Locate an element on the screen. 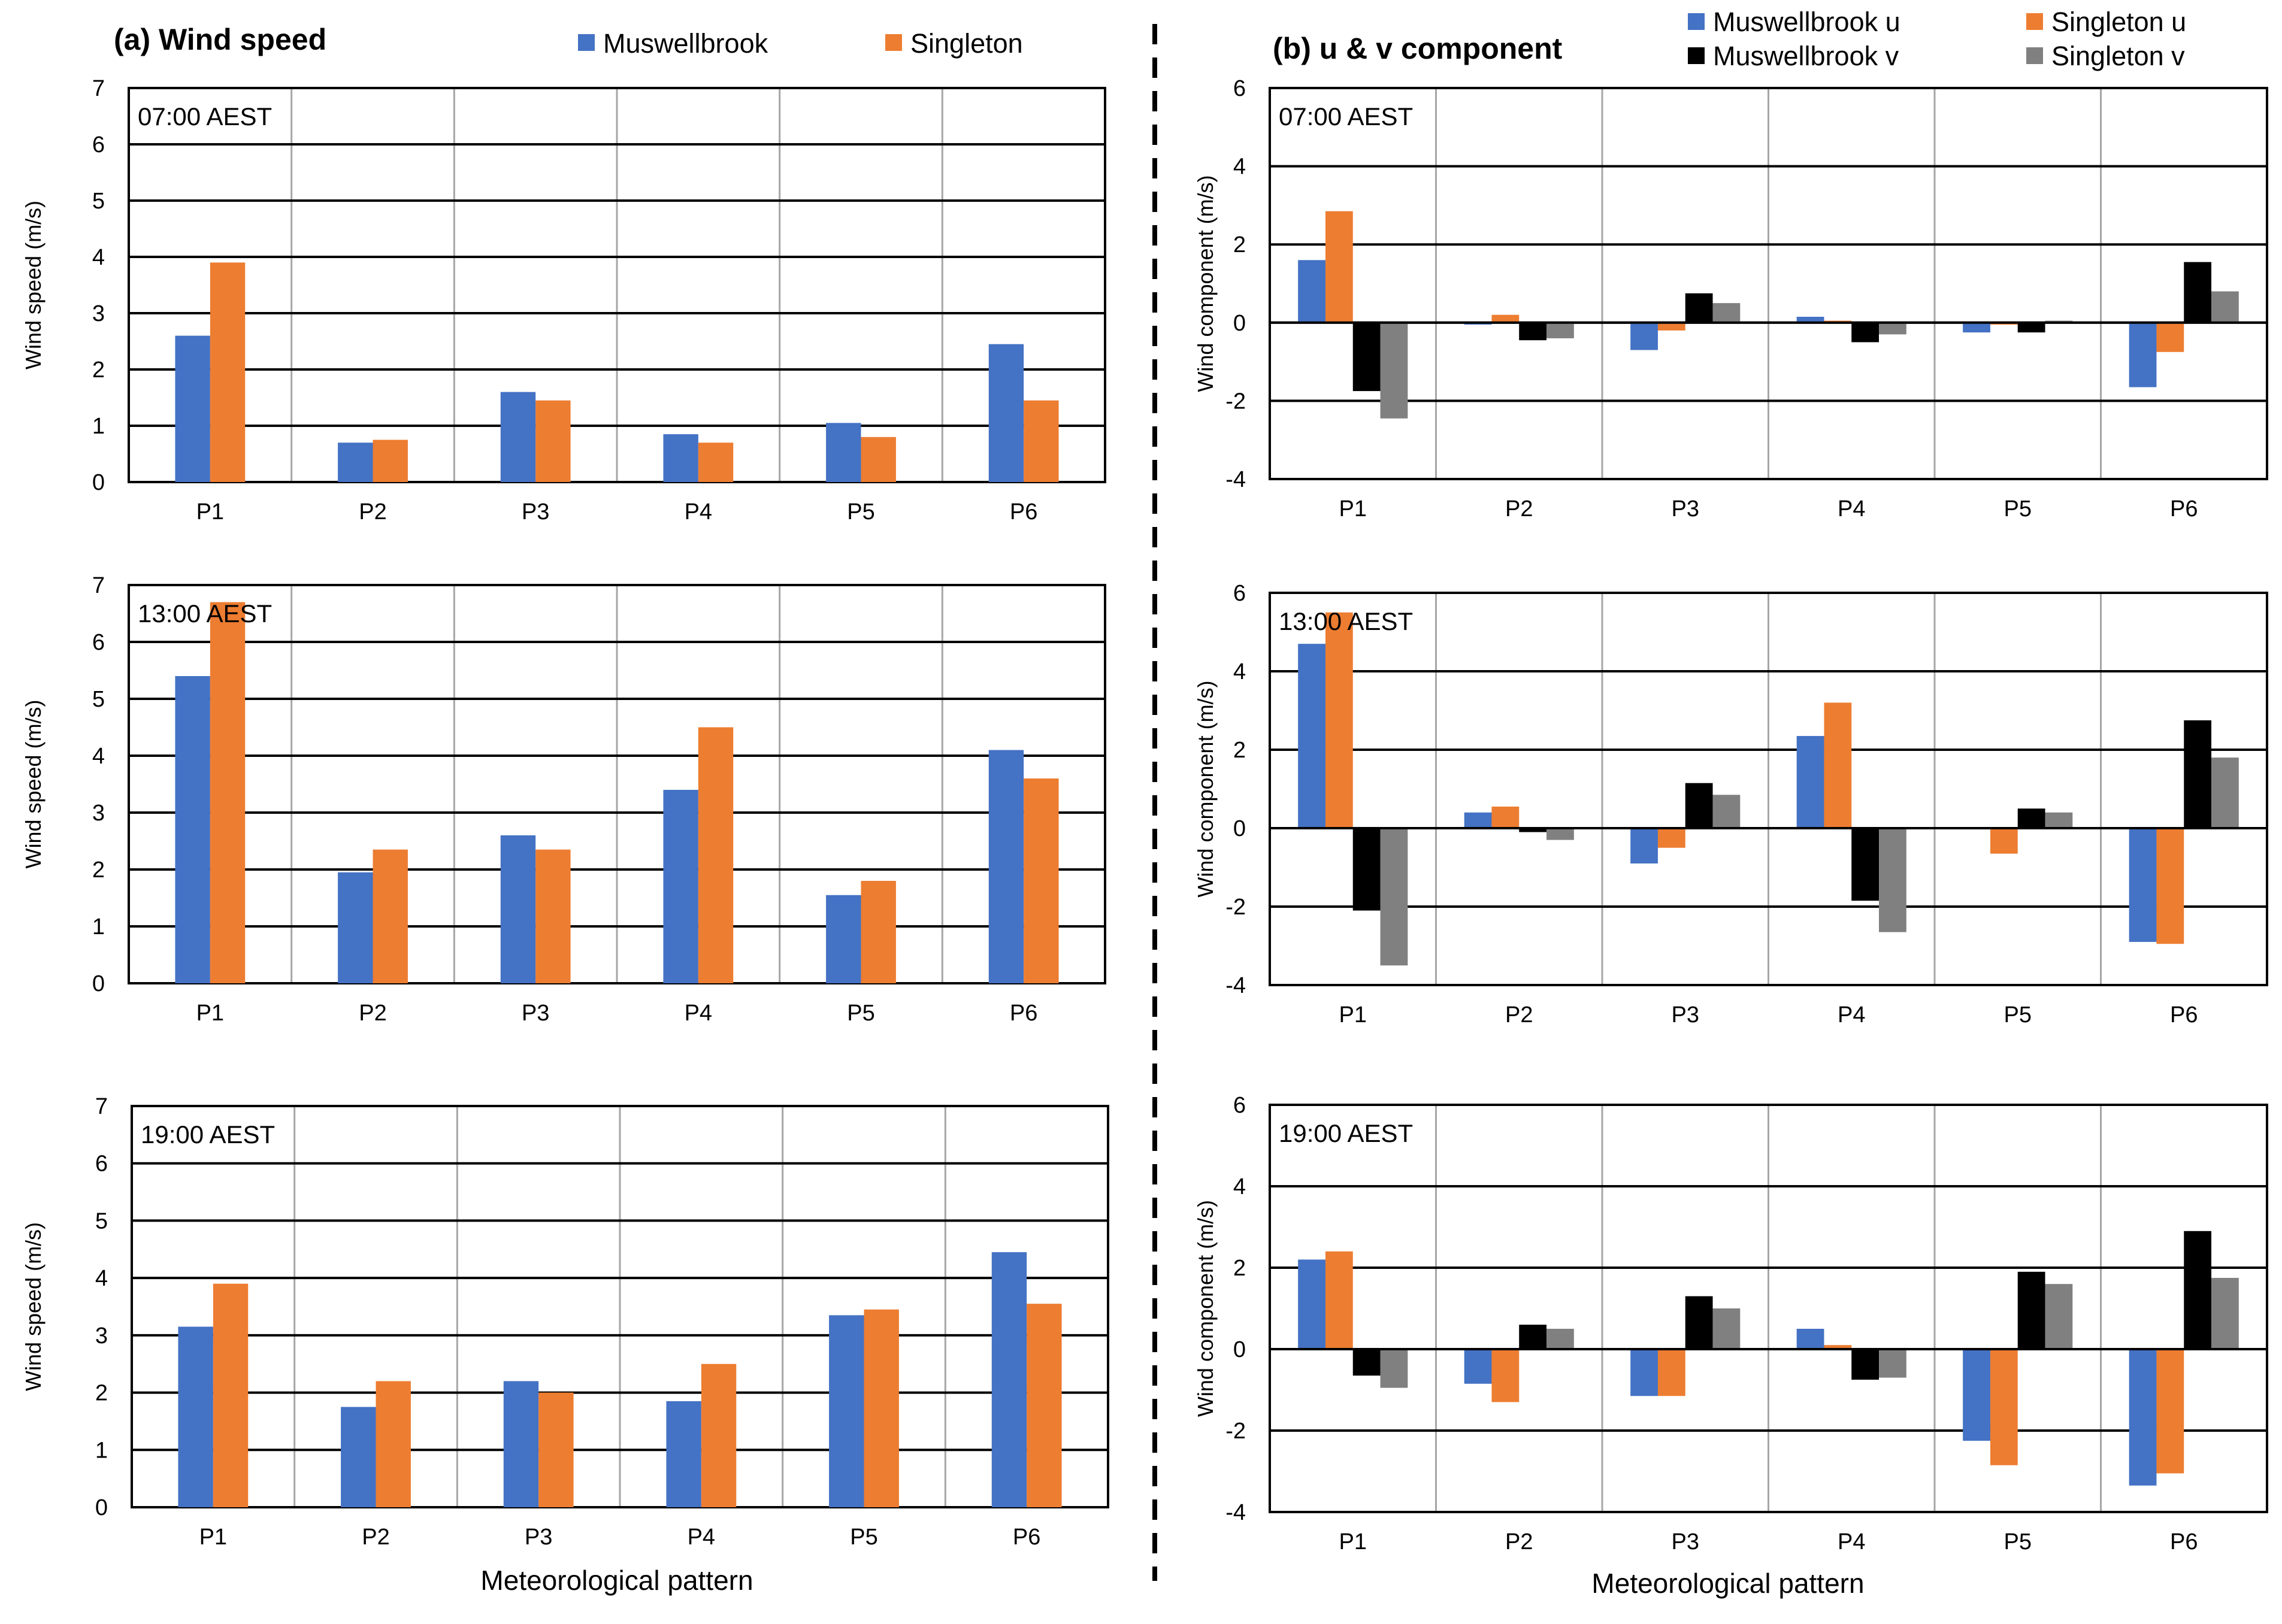  chart-a-07-00-aest-bar-muswellbrook-p4 is located at coordinates (680, 458).